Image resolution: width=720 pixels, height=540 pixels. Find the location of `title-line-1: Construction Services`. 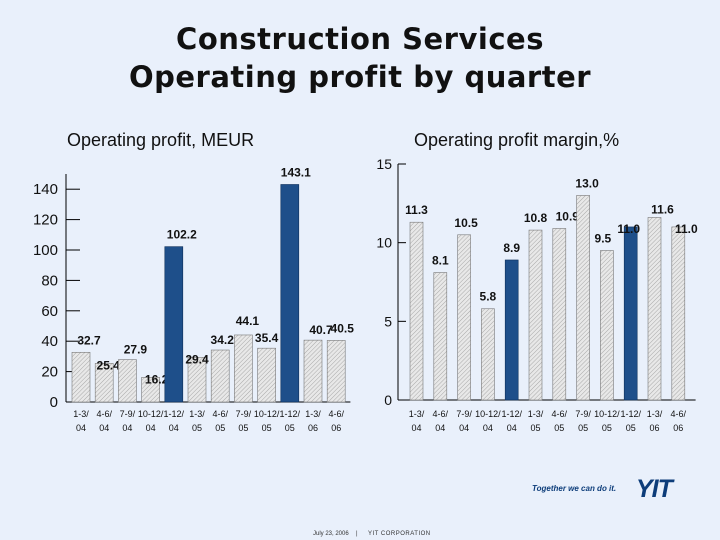

title-line-1: Construction Services is located at coordinates (360, 39).